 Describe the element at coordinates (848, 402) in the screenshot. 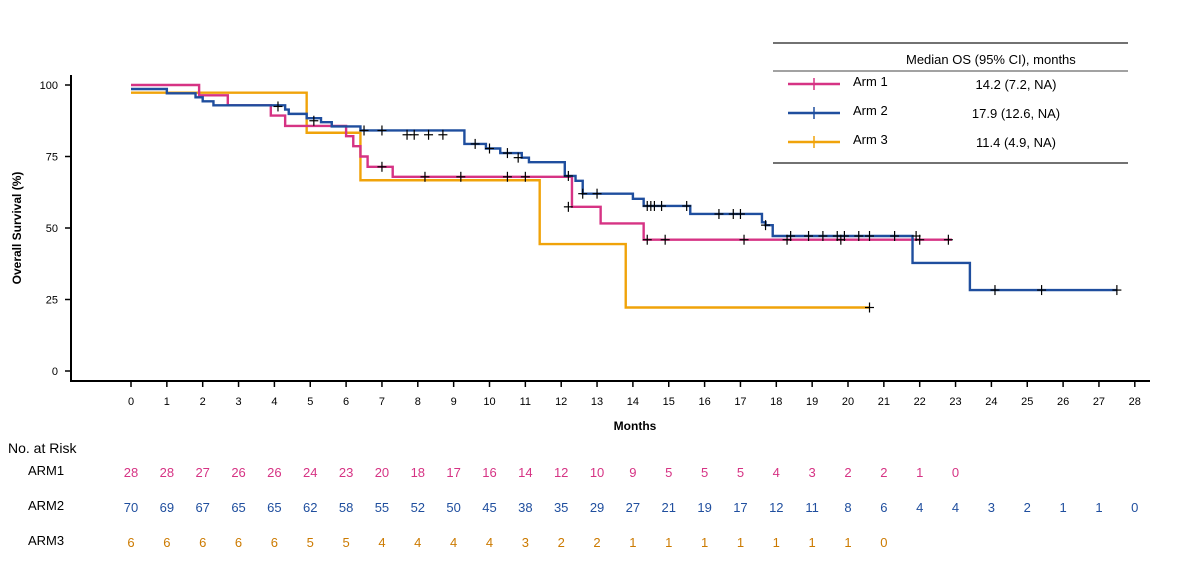

I see `x-tick-label: 20` at that location.